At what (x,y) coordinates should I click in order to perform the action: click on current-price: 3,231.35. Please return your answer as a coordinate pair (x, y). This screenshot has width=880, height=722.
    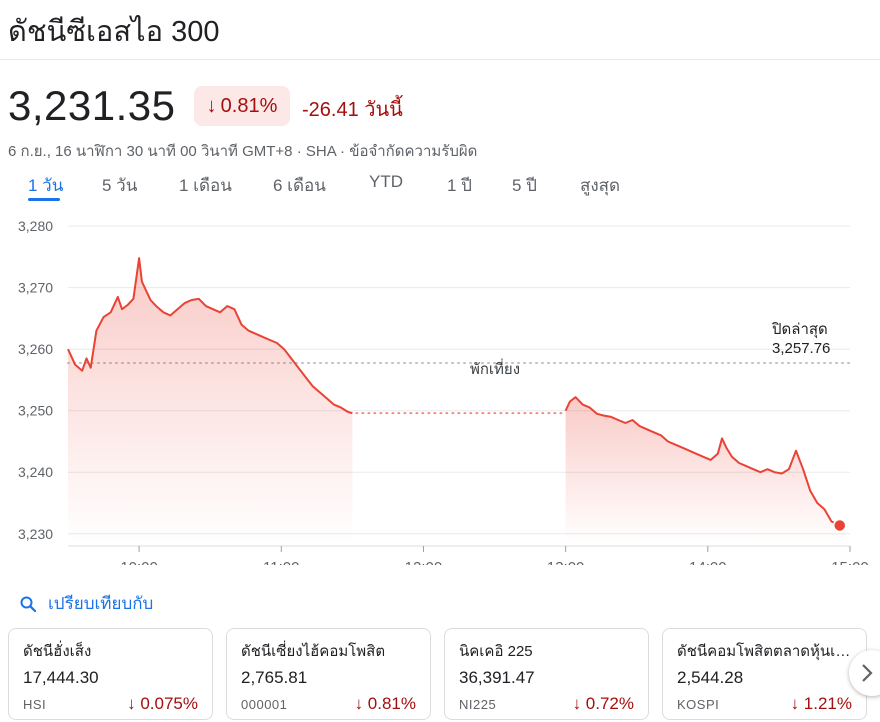
    Looking at the image, I should click on (92, 105).